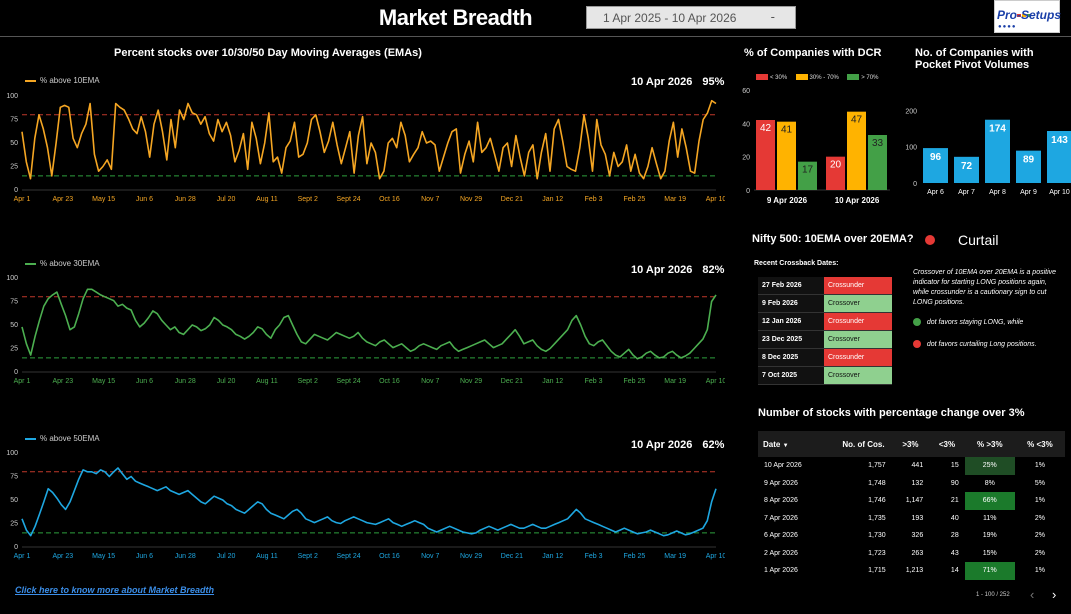  I want to click on dcr-bar-label: 20, so click(836, 165).